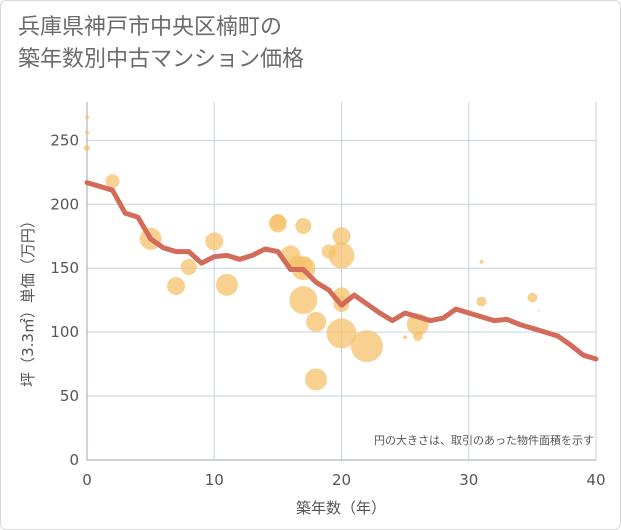  I want to click on y-tick-label: 50, so click(69, 396).